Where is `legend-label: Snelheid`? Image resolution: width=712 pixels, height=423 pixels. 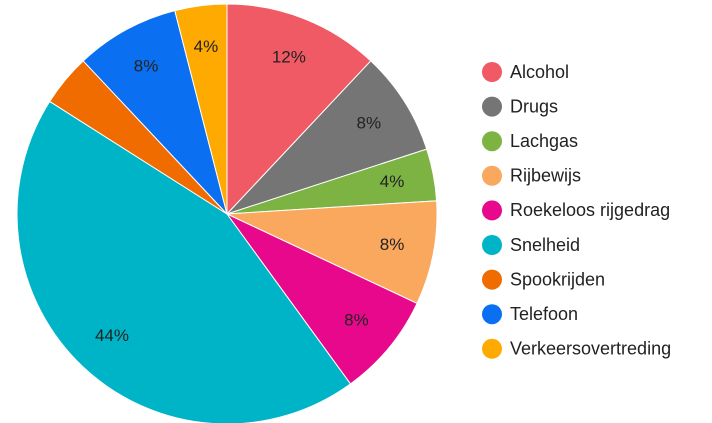 legend-label: Snelheid is located at coordinates (545, 245).